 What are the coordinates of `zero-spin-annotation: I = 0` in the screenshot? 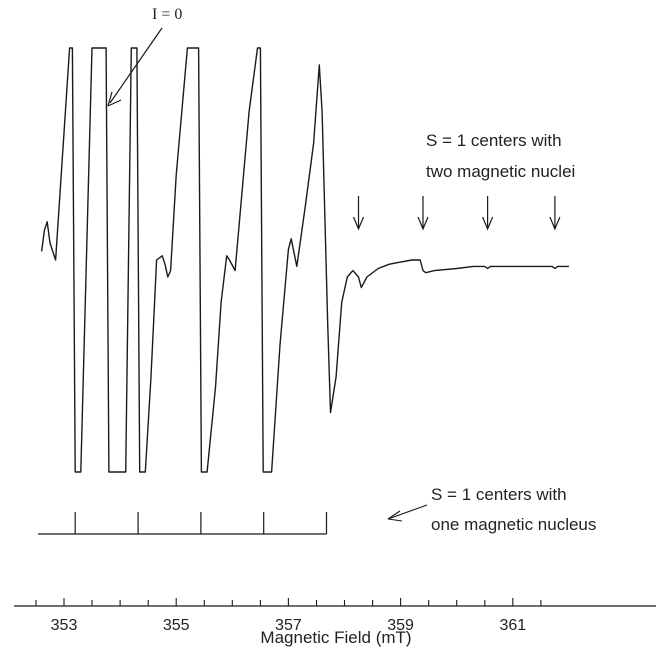 It's located at (144, 56).